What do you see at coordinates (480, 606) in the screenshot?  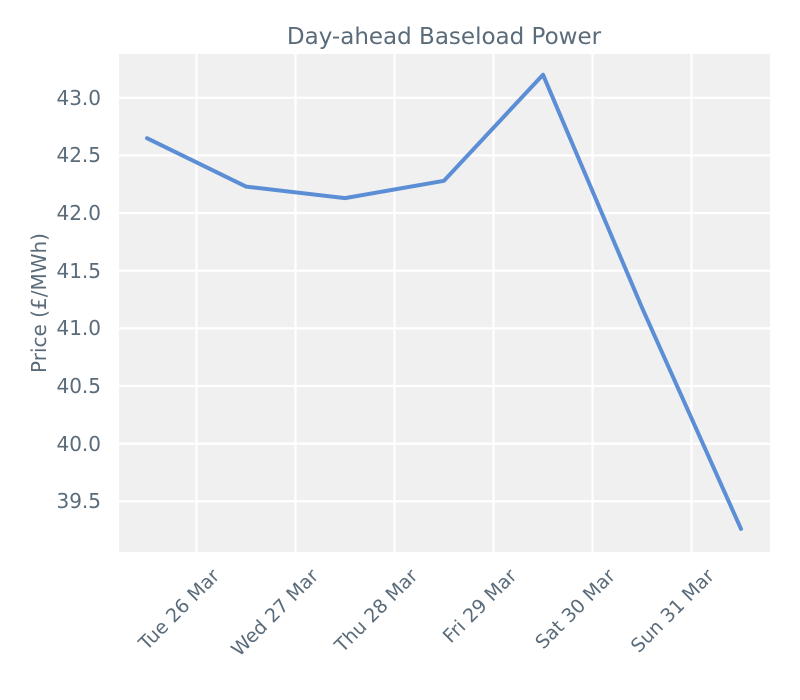 I see `x-tick-label: Fri 29 Mar` at bounding box center [480, 606].